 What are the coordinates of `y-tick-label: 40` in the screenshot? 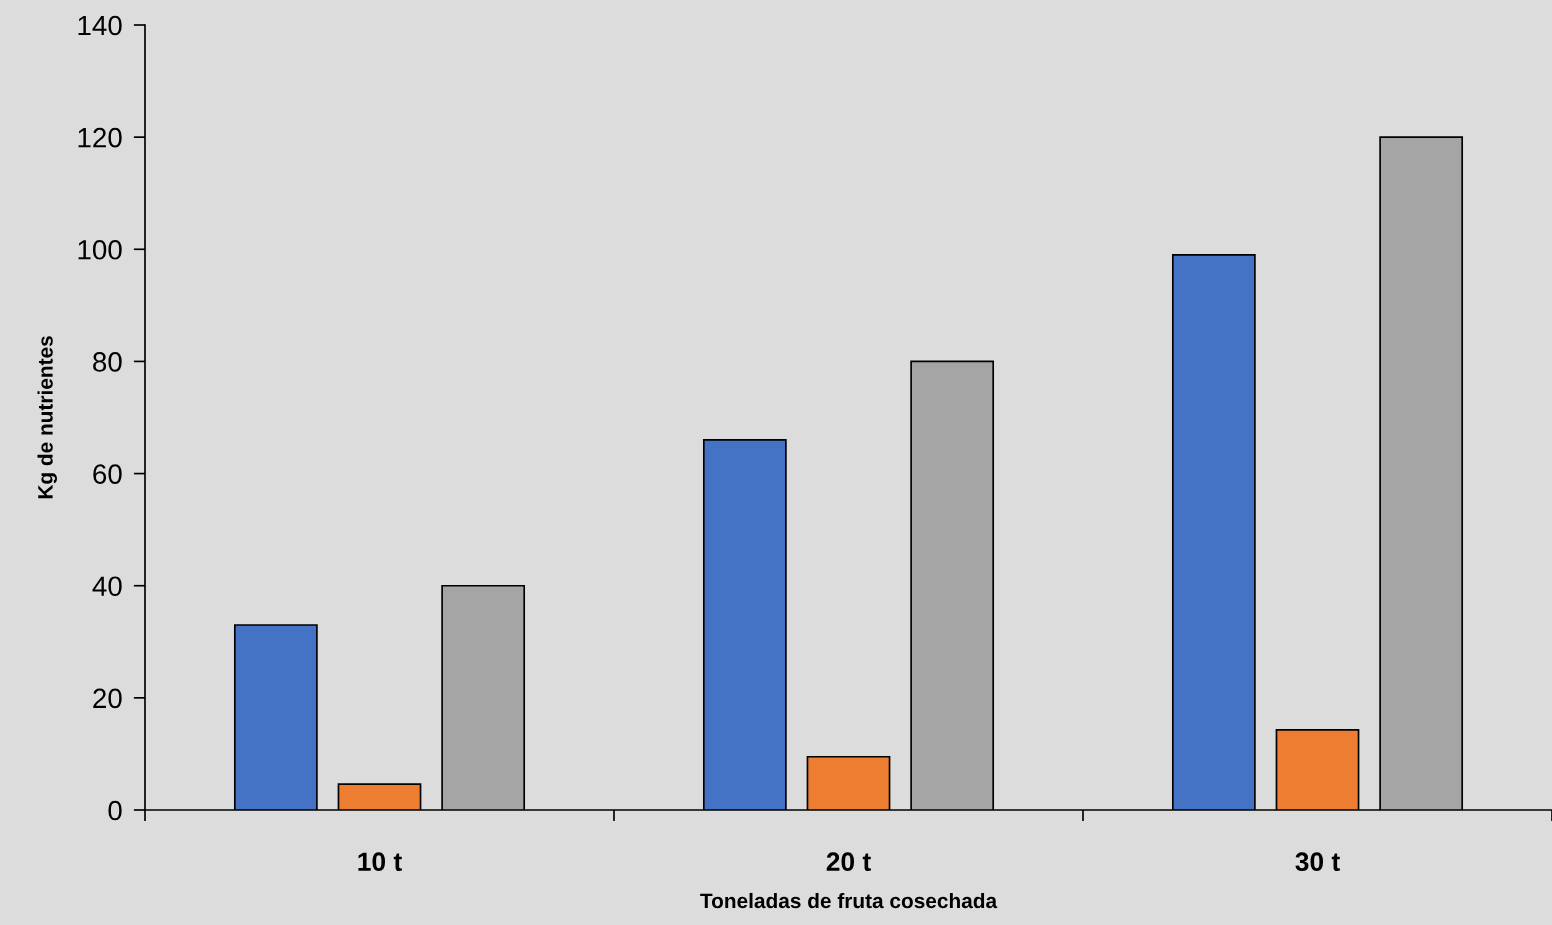 It's located at (107, 586).